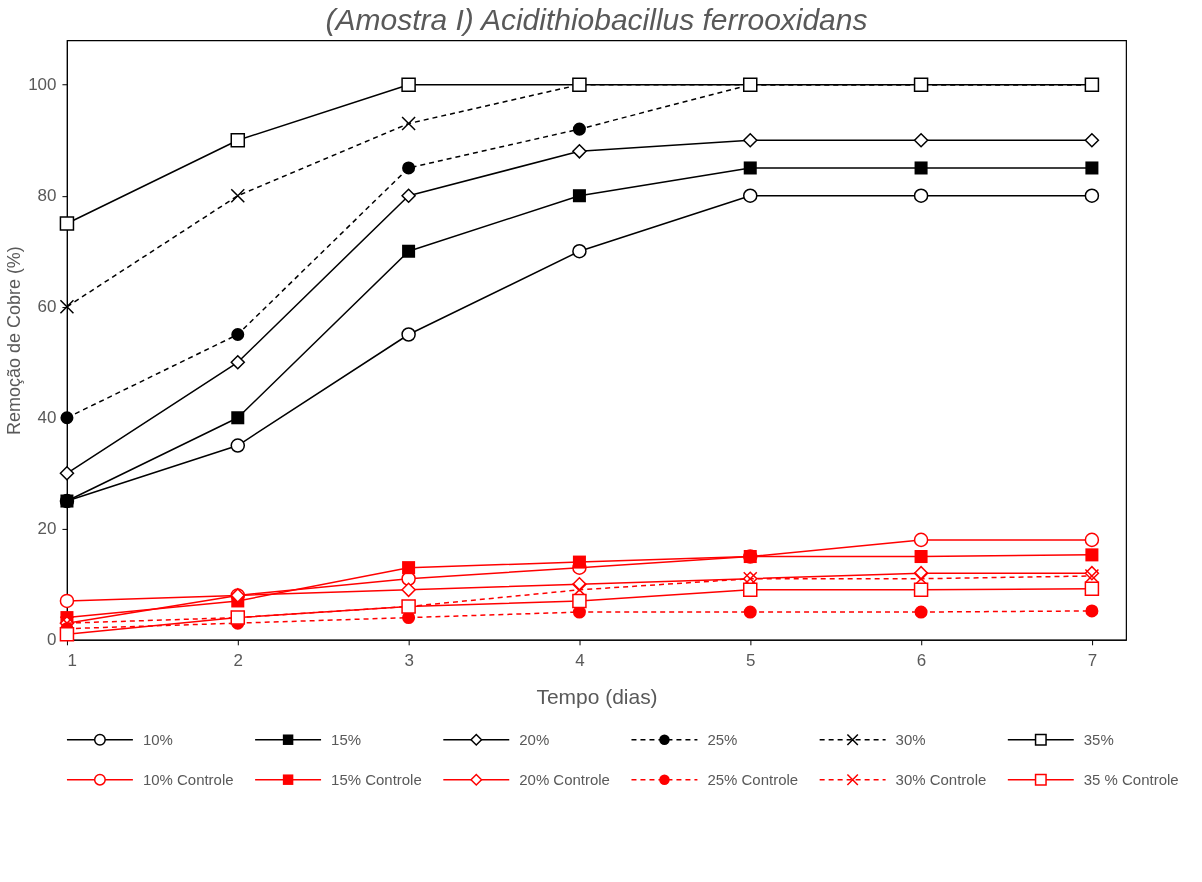 The width and height of the screenshot is (1202, 882). I want to click on legend-label: 25%, so click(722, 739).